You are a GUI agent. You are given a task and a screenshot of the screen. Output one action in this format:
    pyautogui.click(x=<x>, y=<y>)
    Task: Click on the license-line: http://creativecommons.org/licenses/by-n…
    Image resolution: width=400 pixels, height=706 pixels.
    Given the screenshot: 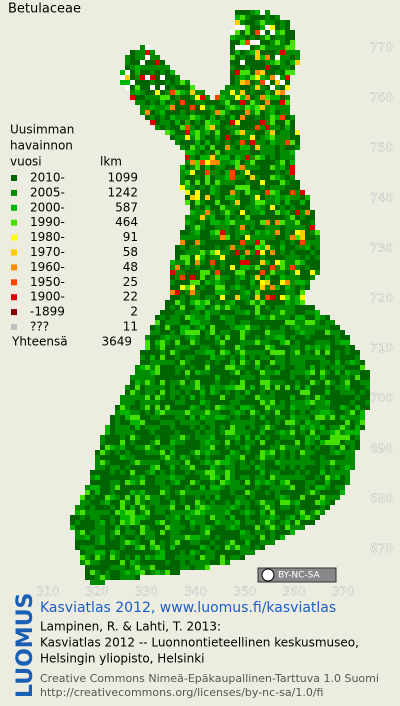 What is the action you would take?
    pyautogui.click(x=181, y=692)
    